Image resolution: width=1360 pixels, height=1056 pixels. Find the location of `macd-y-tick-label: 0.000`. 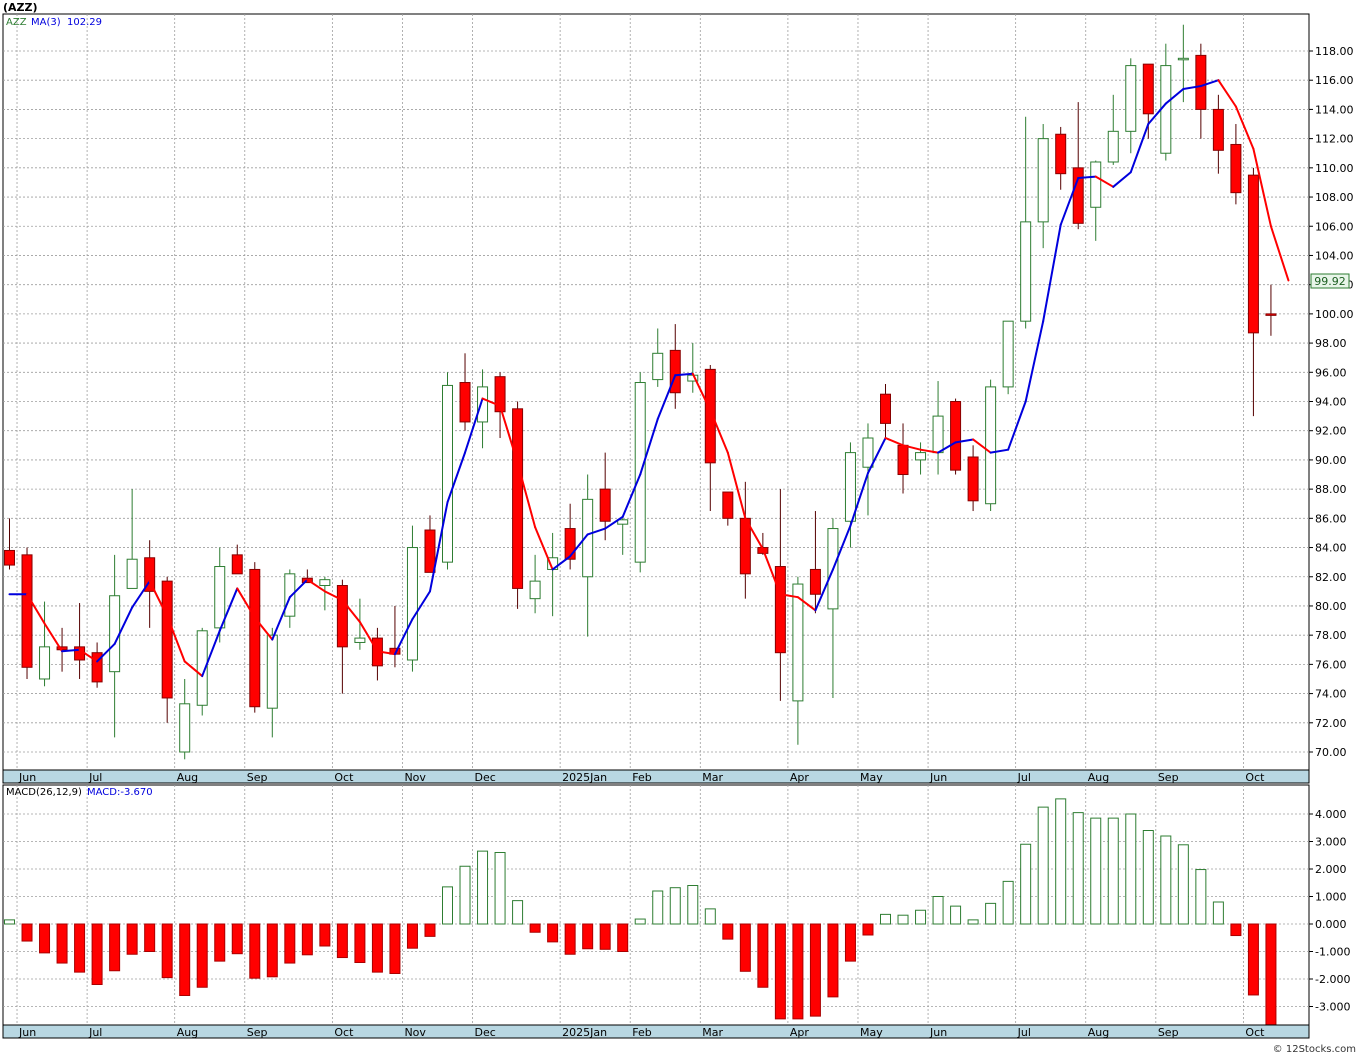

macd-y-tick-label: 0.000 is located at coordinates (1331, 924).